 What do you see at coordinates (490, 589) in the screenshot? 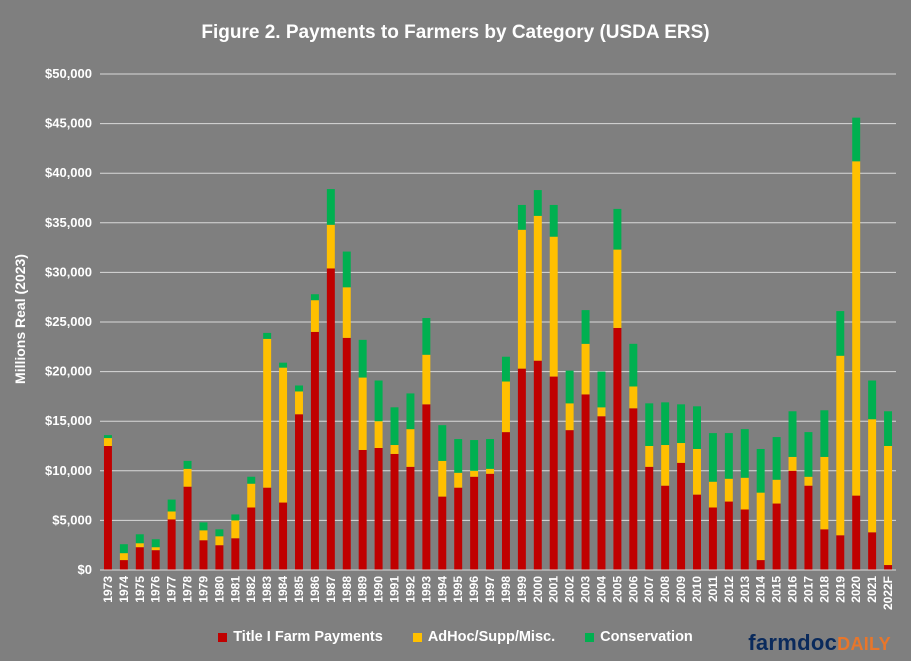
I see `x-tick-label: 1997` at bounding box center [490, 589].